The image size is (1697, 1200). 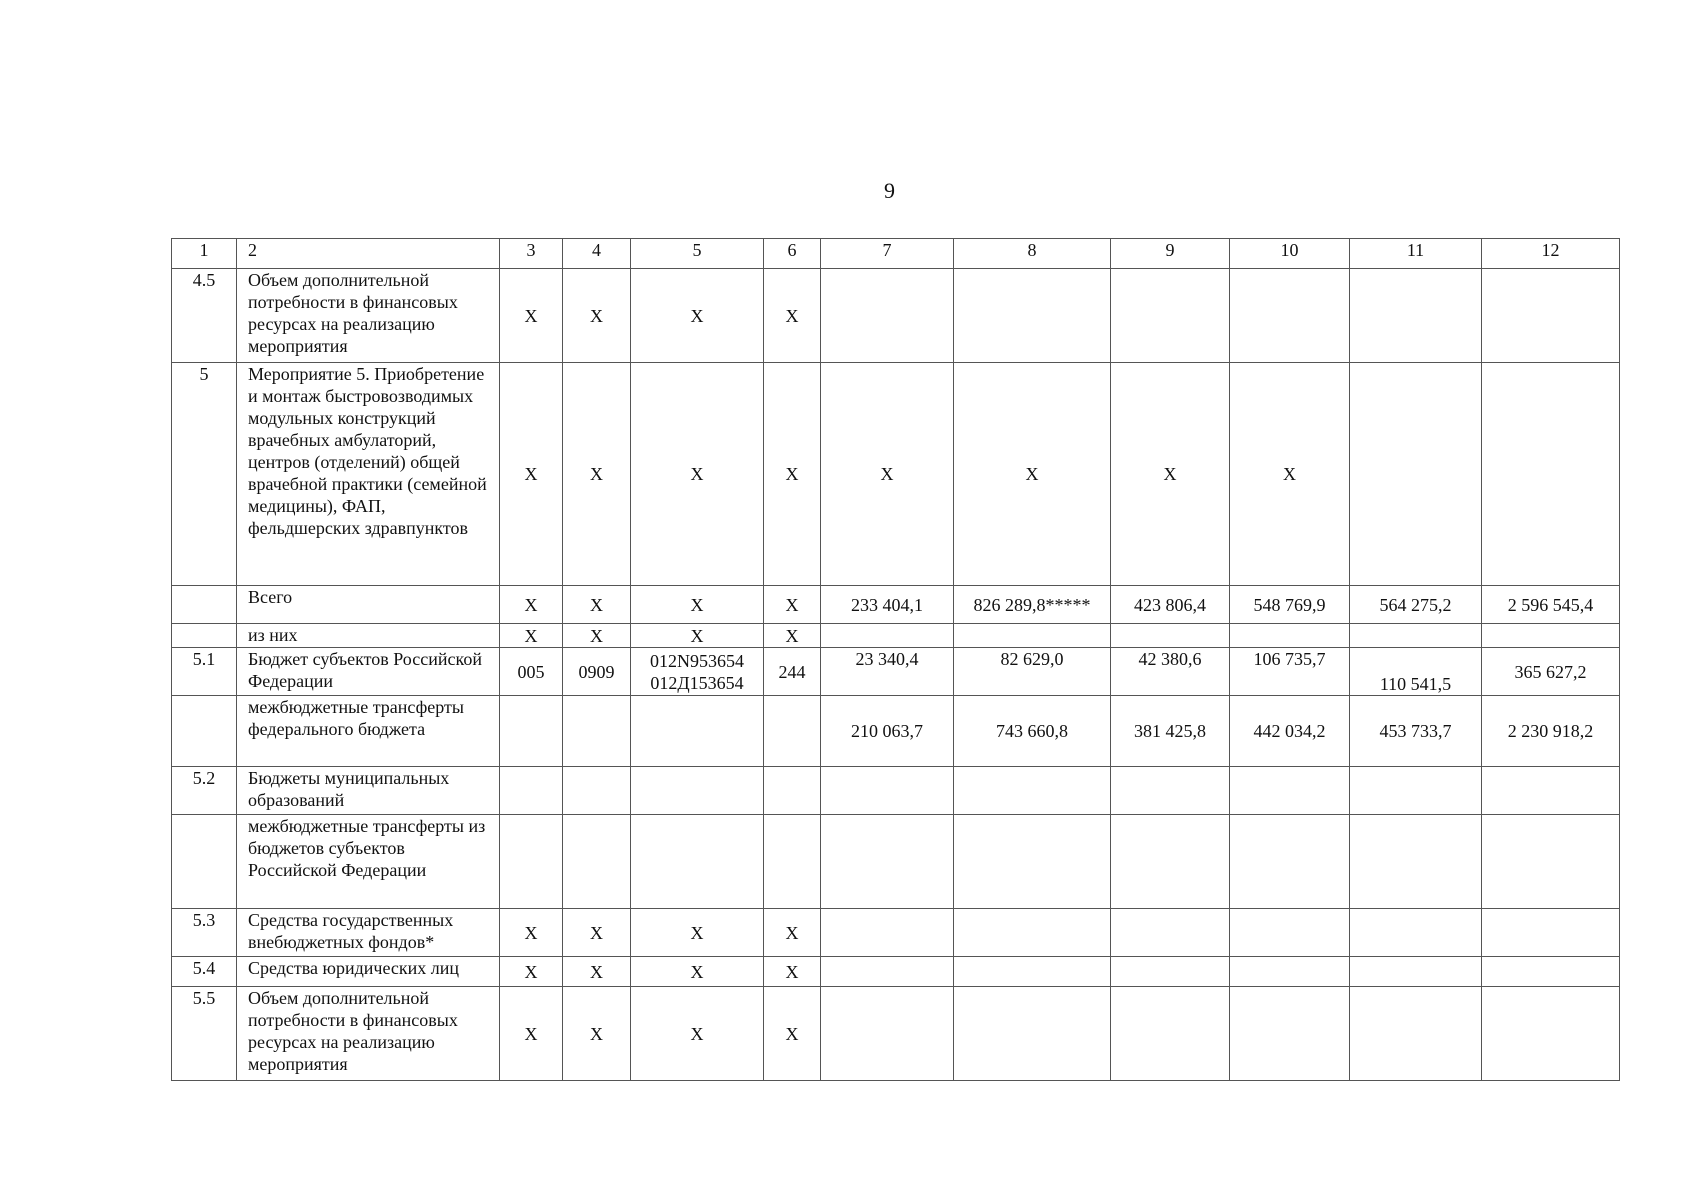 I want to click on table-cell: 381 425,8, so click(x=1170, y=731).